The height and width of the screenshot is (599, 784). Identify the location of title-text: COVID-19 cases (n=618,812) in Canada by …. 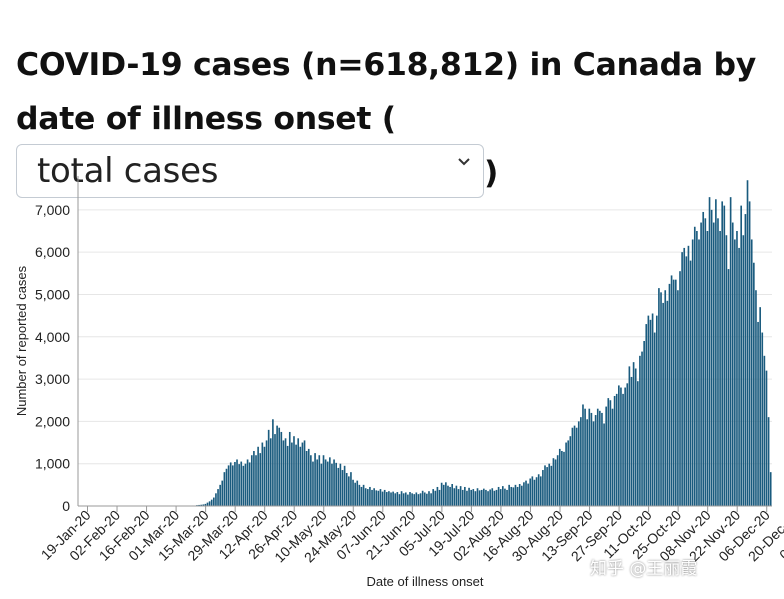
(386, 92).